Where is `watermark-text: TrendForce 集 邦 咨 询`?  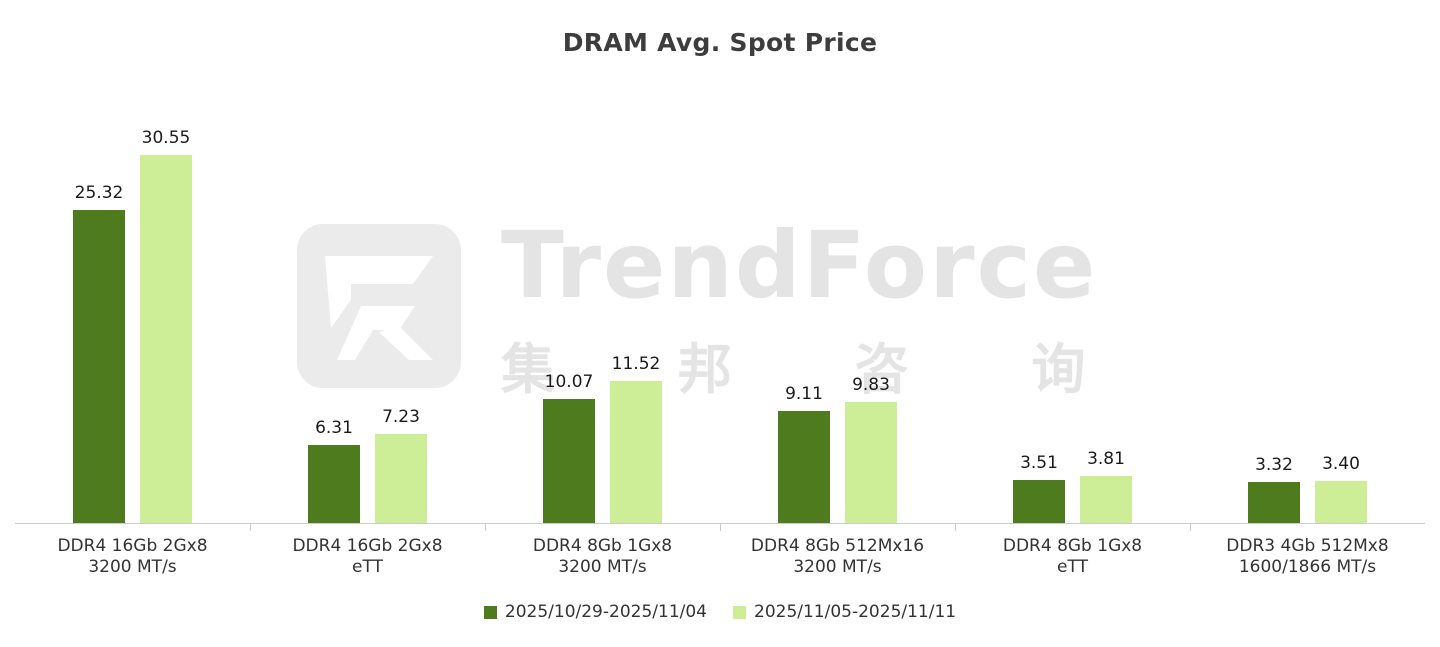 watermark-text: TrendForce 集 邦 咨 询 is located at coordinates (819, 308).